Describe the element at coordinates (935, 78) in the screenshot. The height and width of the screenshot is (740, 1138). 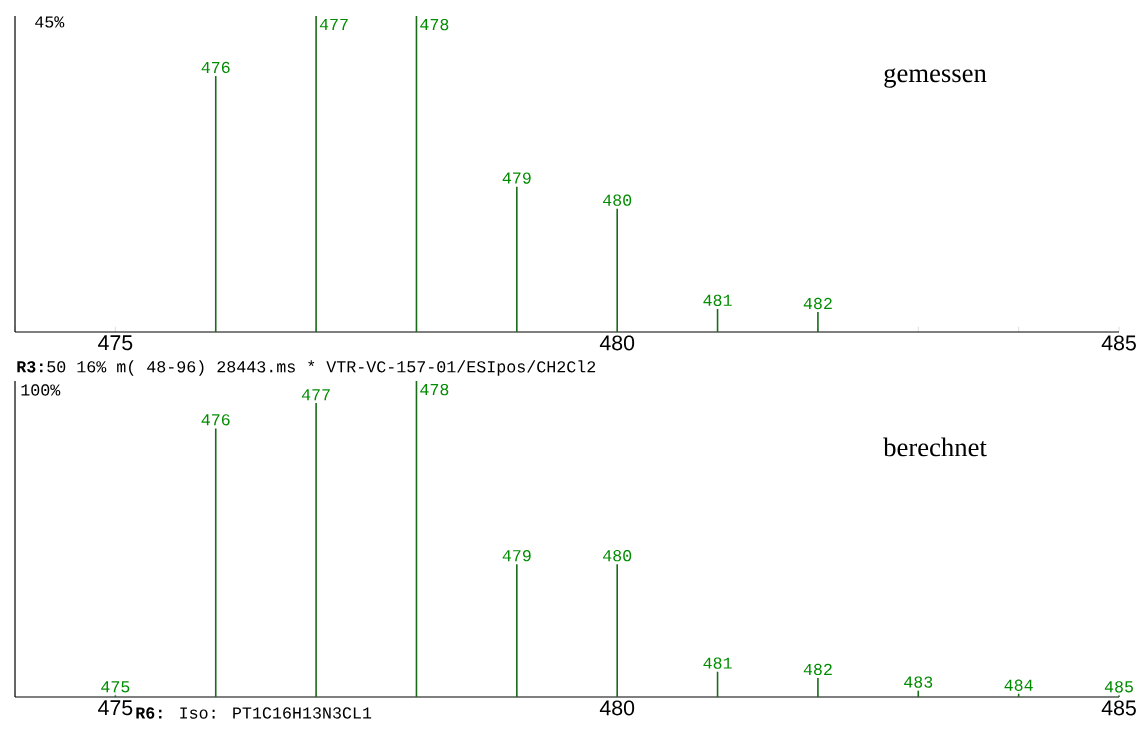
I see `annotation: gemessen` at that location.